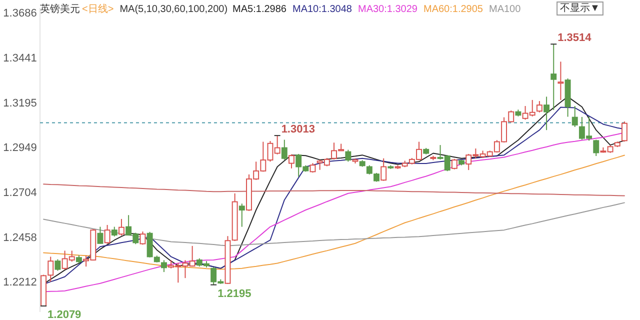 This screenshot has height=320, width=640. What do you see at coordinates (20, 282) in the screenshot?
I see `y-tick-label: 1.2212` at bounding box center [20, 282].